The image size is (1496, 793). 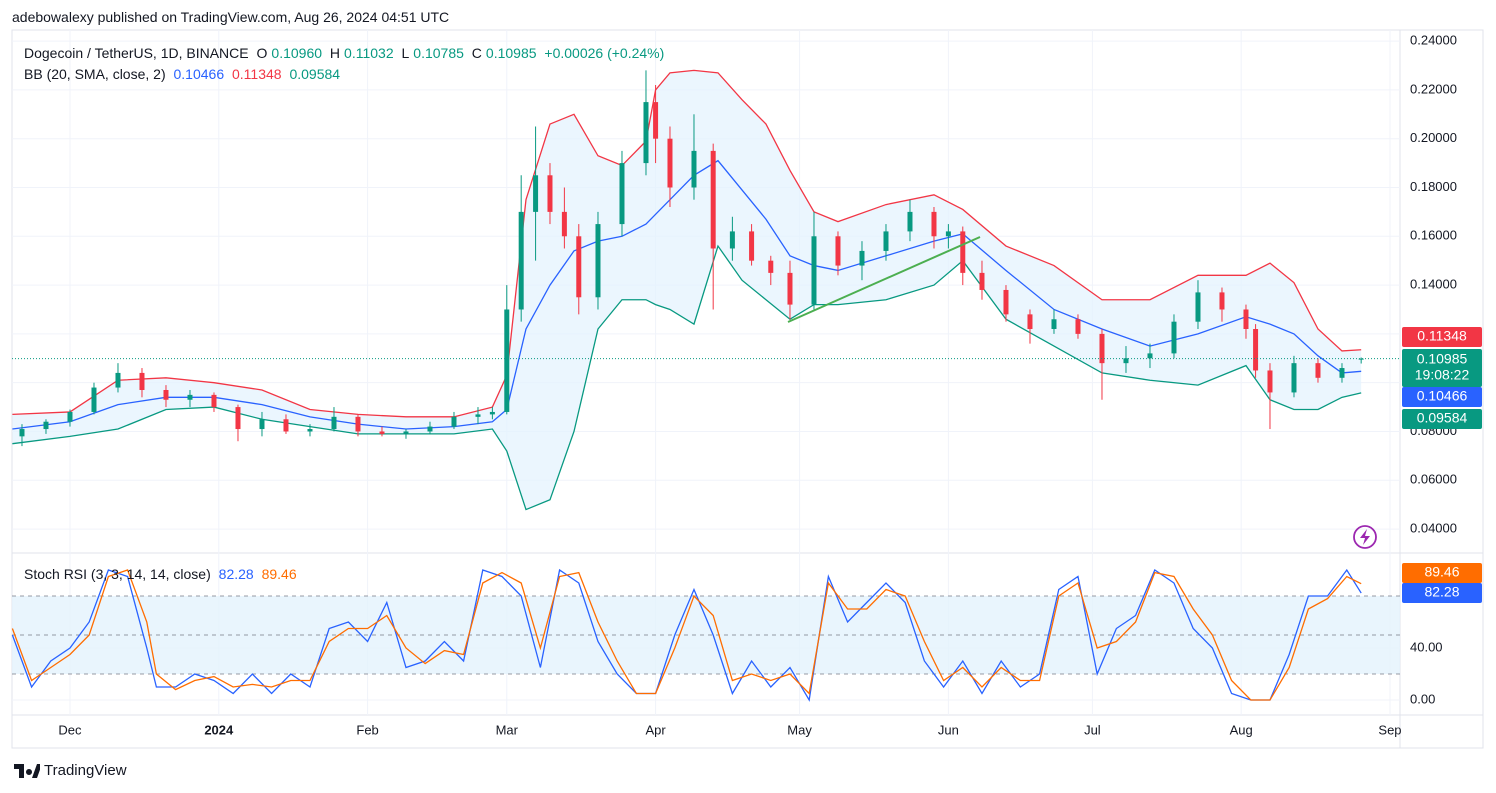 What do you see at coordinates (476, 53) in the screenshot?
I see `c-key: C` at bounding box center [476, 53].